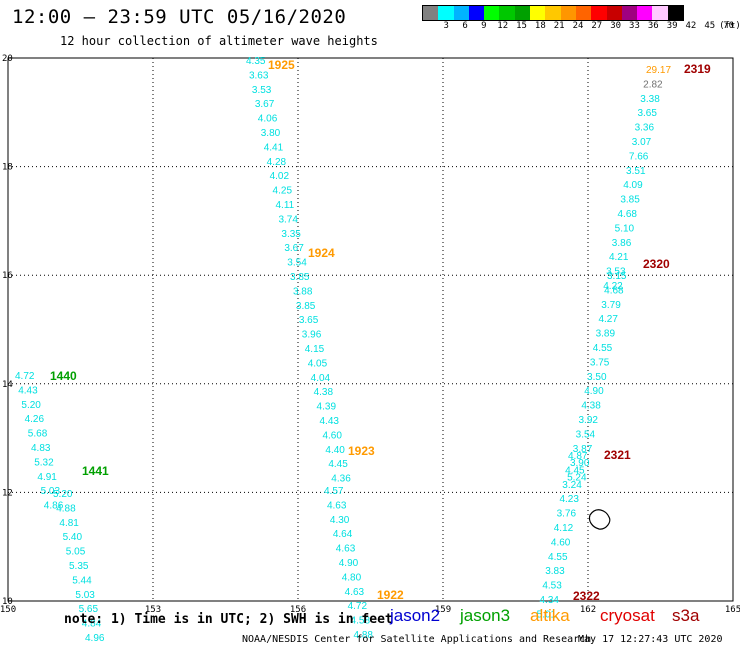 The image size is (740, 650). I want to click on wave-height-value: 4.28, so click(277, 162).